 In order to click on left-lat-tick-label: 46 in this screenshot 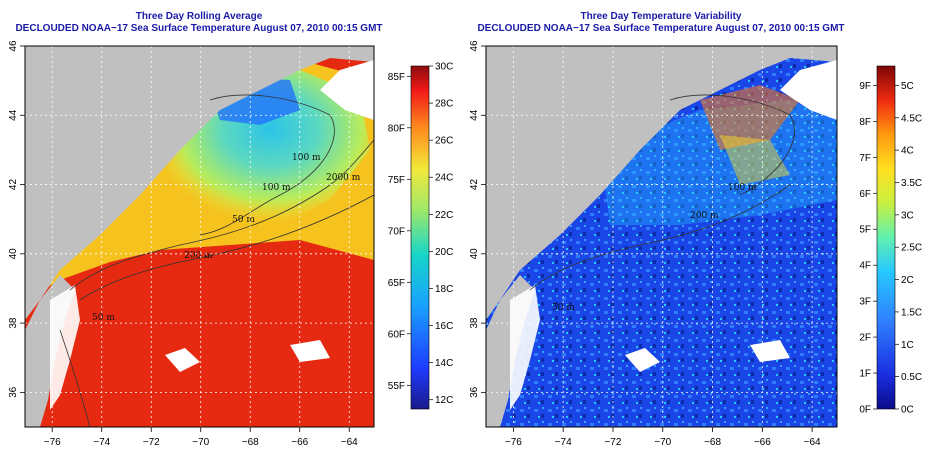, I will do `click(13, 46)`.